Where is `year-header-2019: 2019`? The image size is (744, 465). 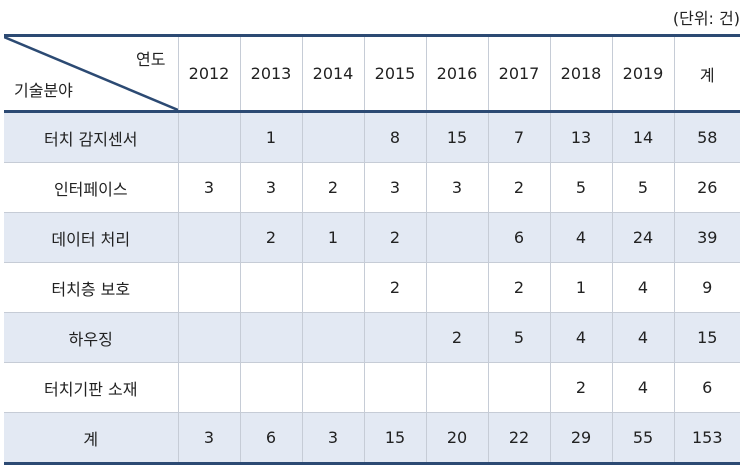 year-header-2019: 2019 is located at coordinates (642, 73).